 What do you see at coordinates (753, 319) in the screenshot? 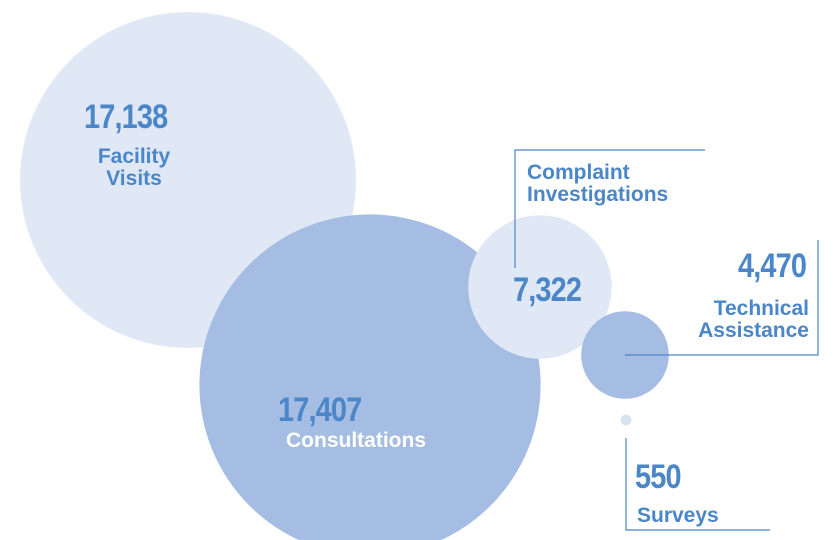
I see `category-label: Technical Assistance` at bounding box center [753, 319].